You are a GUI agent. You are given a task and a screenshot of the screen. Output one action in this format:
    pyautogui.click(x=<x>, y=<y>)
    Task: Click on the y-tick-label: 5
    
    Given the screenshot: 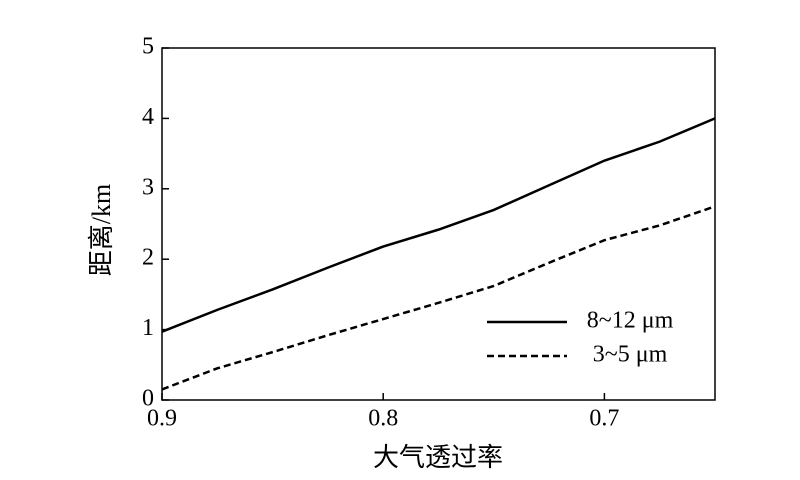 What is the action you would take?
    pyautogui.click(x=148, y=47)
    